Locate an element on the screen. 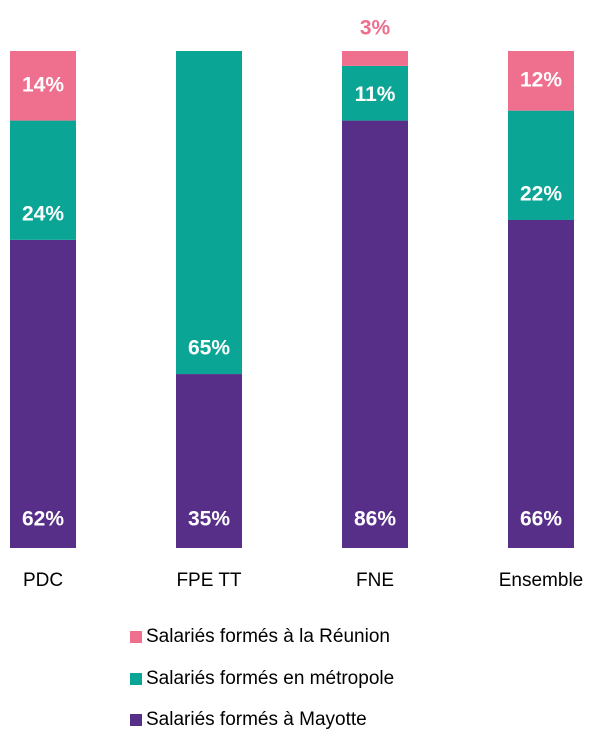 This screenshot has height=733, width=603. value-label: 11% is located at coordinates (375, 94).